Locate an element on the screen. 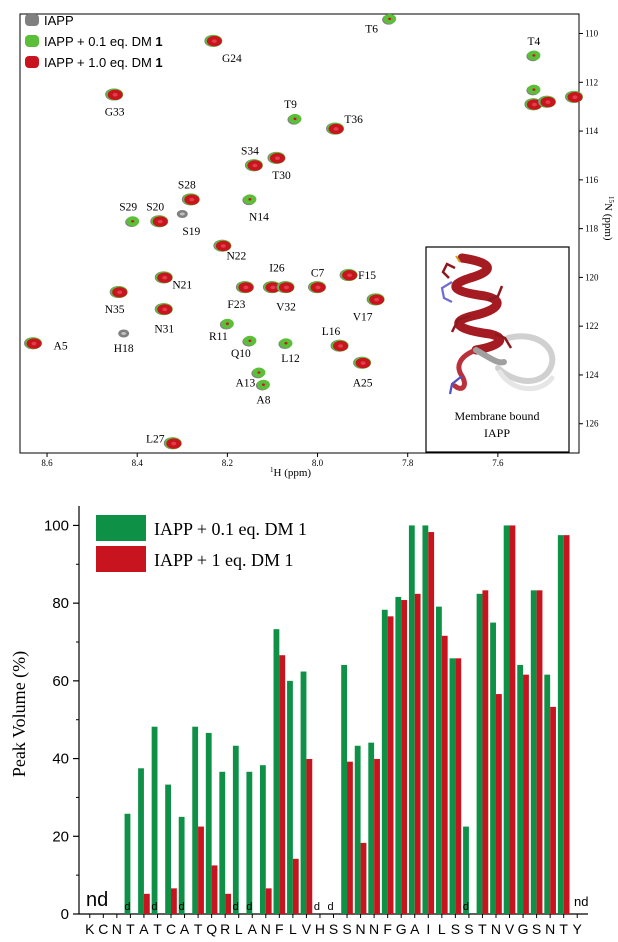  legend-label-high: IAPP + 1.0 eq. DM 1 is located at coordinates (103, 62).